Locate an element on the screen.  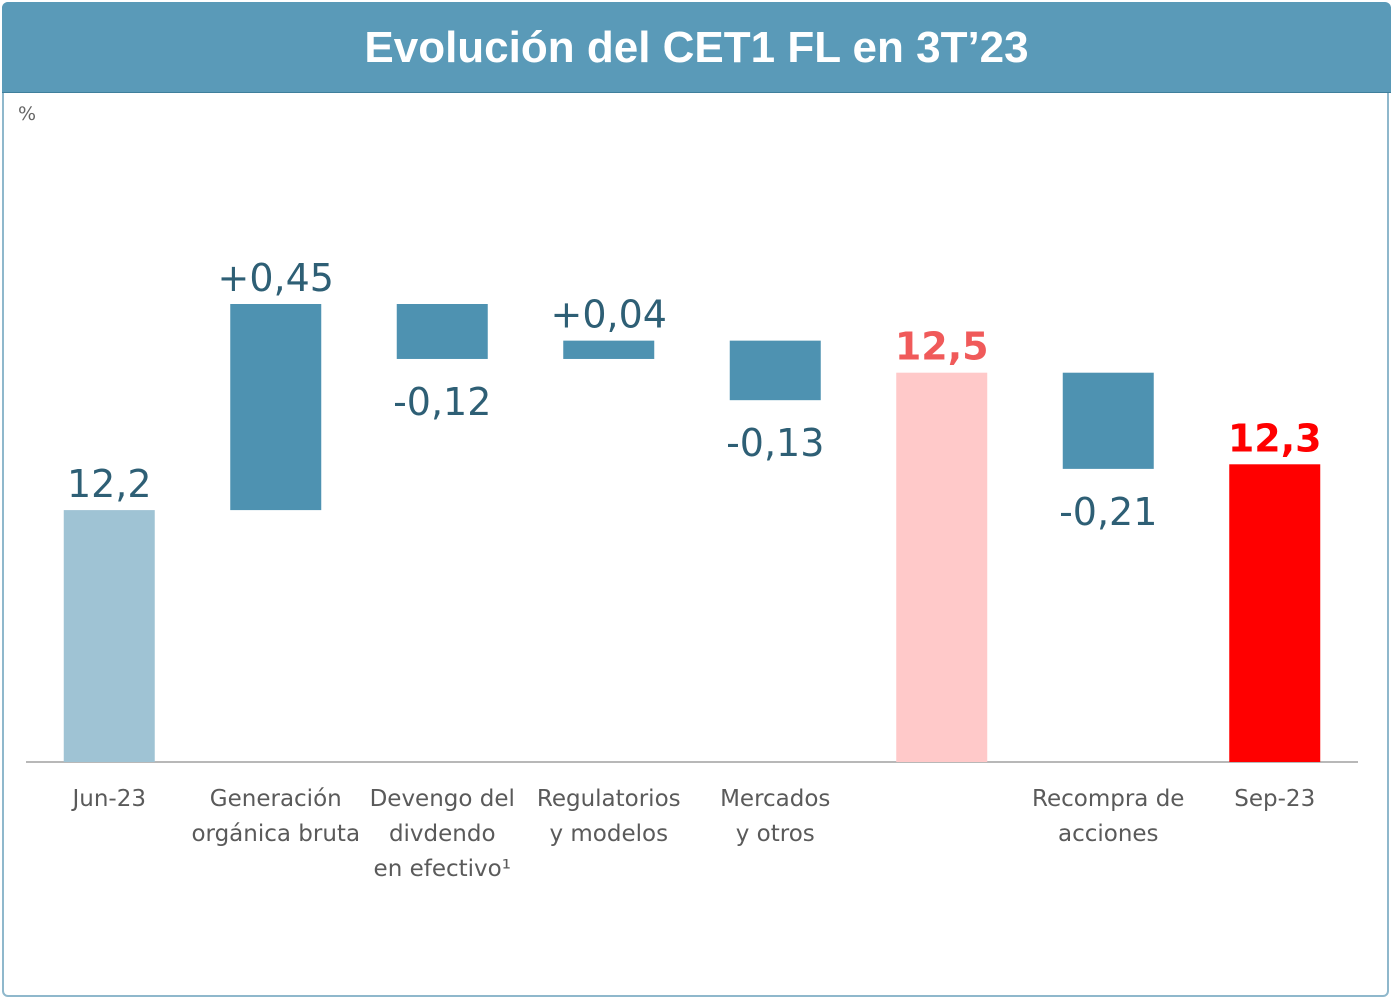
value-label: -0,12 is located at coordinates (442, 402).